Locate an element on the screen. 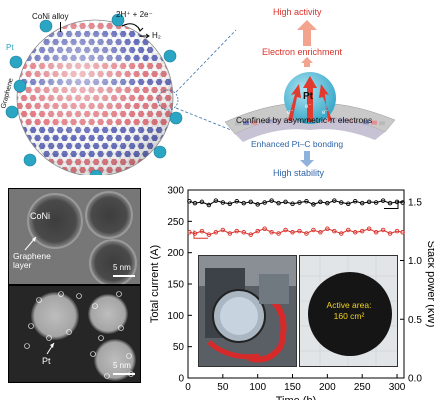 The height and width of the screenshot is (400, 440). high-stability-label: High stability is located at coordinates (299, 173).